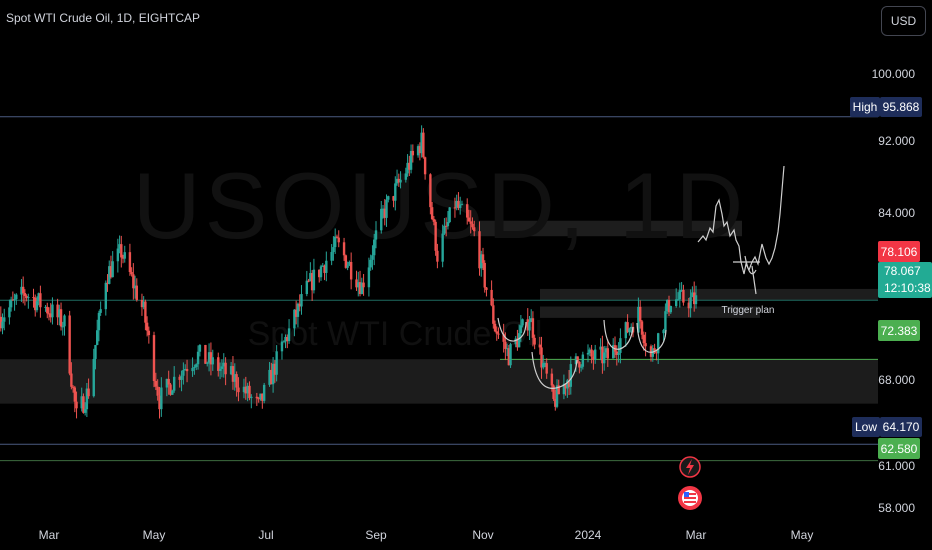 The image size is (932, 550). Describe the element at coordinates (899, 251) in the screenshot. I see `resistance-tag: 78.106` at that location.